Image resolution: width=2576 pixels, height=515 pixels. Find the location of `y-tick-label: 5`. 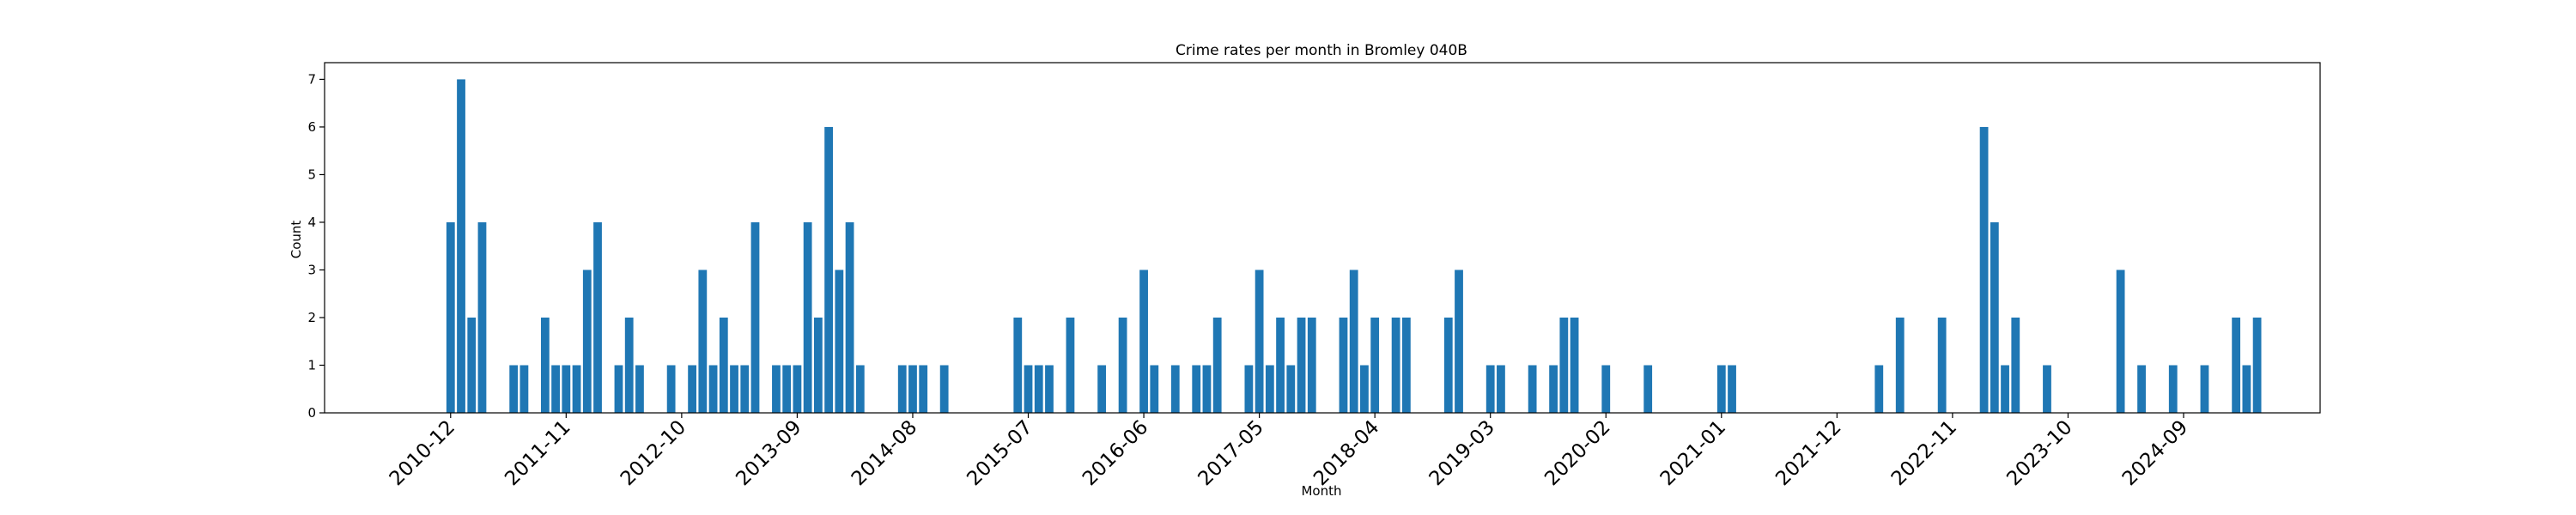

y-tick-label: 5 is located at coordinates (312, 174).